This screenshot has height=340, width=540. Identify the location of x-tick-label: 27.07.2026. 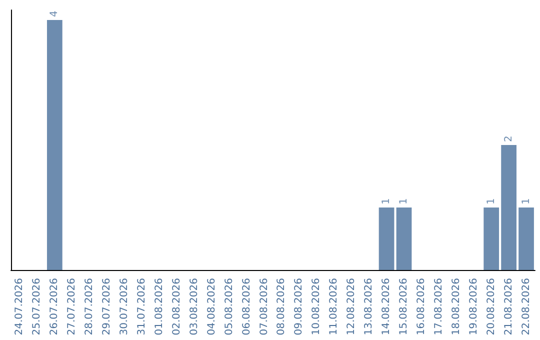
(72, 307).